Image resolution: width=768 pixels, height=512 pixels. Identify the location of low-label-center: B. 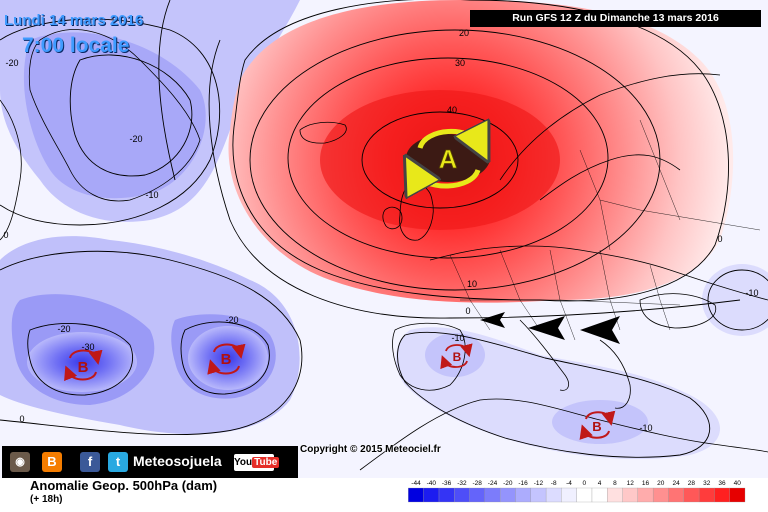
(226, 359).